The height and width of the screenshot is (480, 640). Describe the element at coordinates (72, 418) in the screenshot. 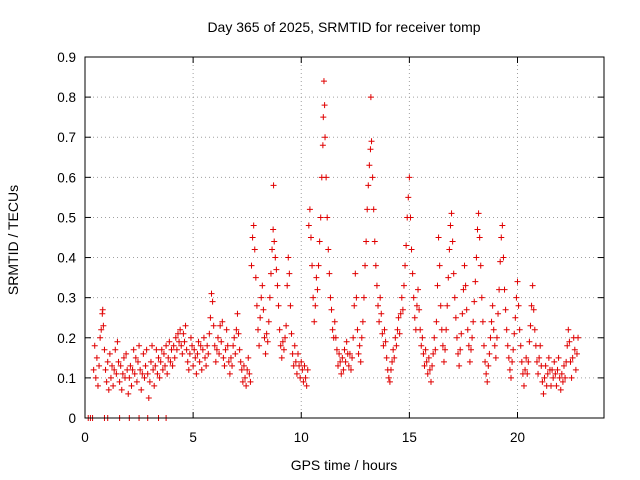

I see `y-tick-label: 0` at that location.